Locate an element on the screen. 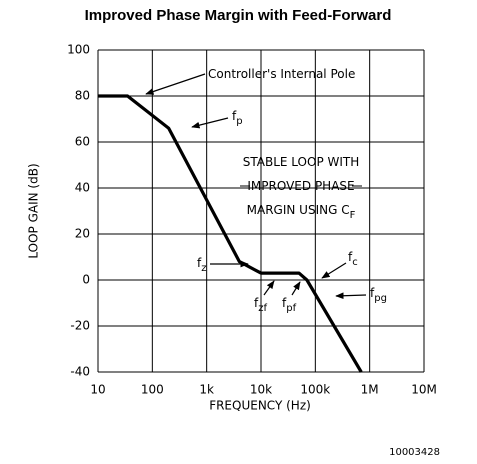  x-axis-label: FREQUENCY (Hz) is located at coordinates (260, 406).